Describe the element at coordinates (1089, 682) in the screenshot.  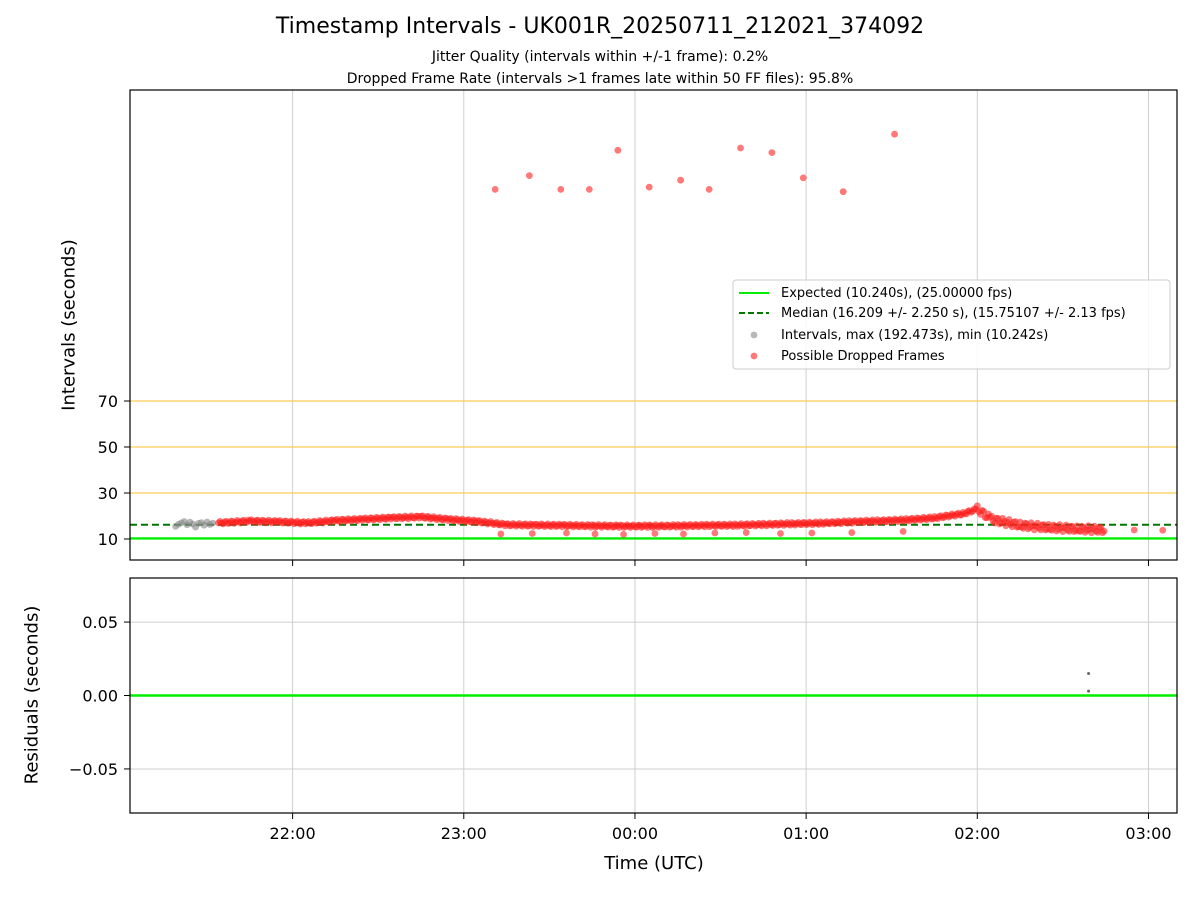
I see `bottom-points` at that location.